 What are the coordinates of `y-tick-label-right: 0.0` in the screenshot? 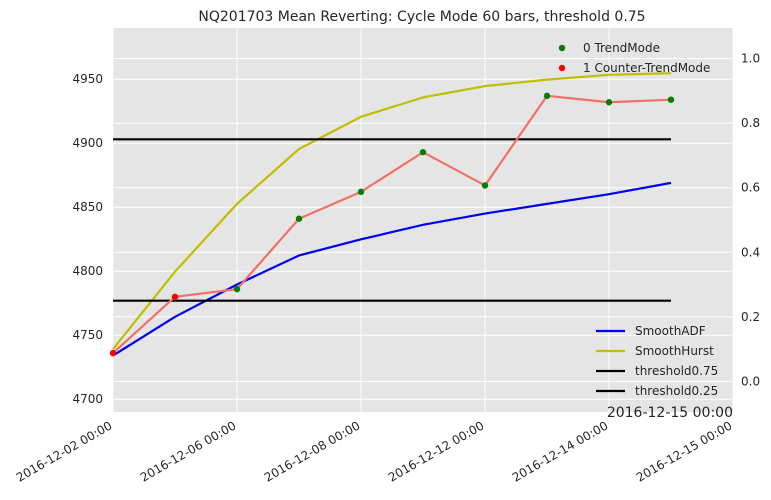 It's located at (750, 381).